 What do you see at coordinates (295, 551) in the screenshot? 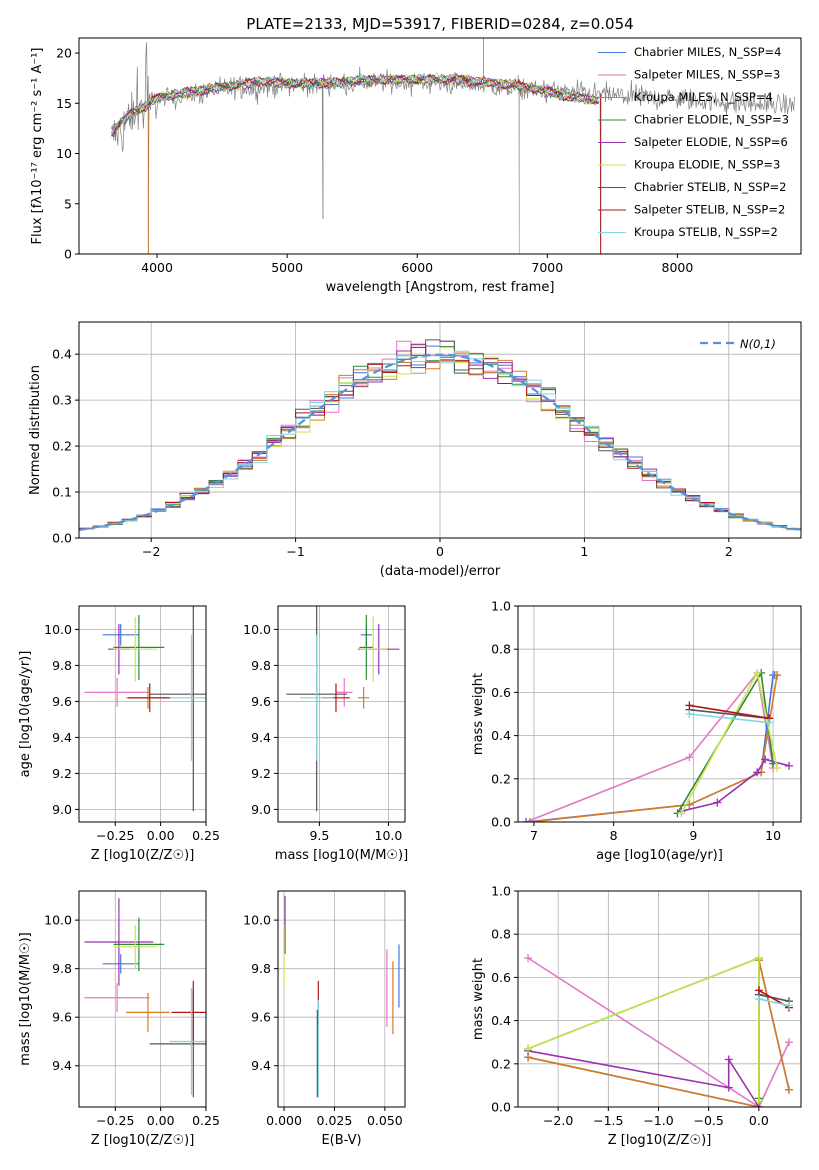
I see `x-tick-label: −1` at bounding box center [295, 551].